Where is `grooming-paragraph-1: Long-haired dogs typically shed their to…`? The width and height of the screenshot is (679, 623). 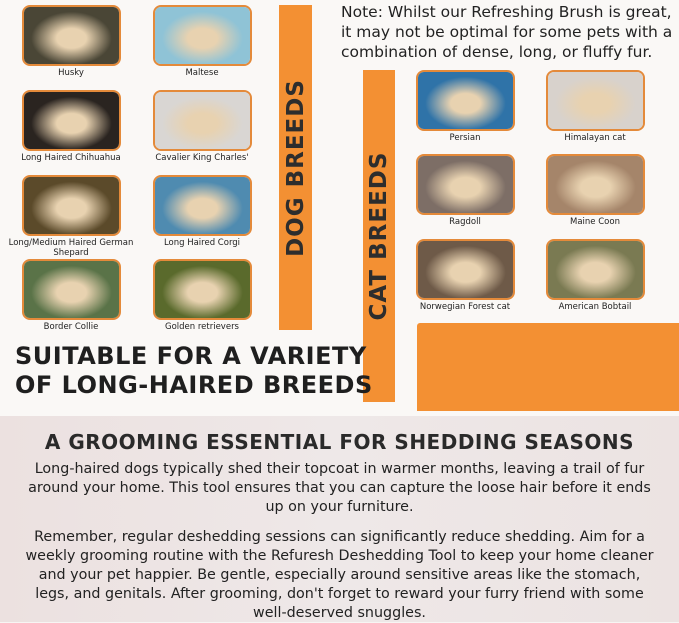 grooming-paragraph-1: Long-haired dogs typically shed their to… is located at coordinates (339, 488).